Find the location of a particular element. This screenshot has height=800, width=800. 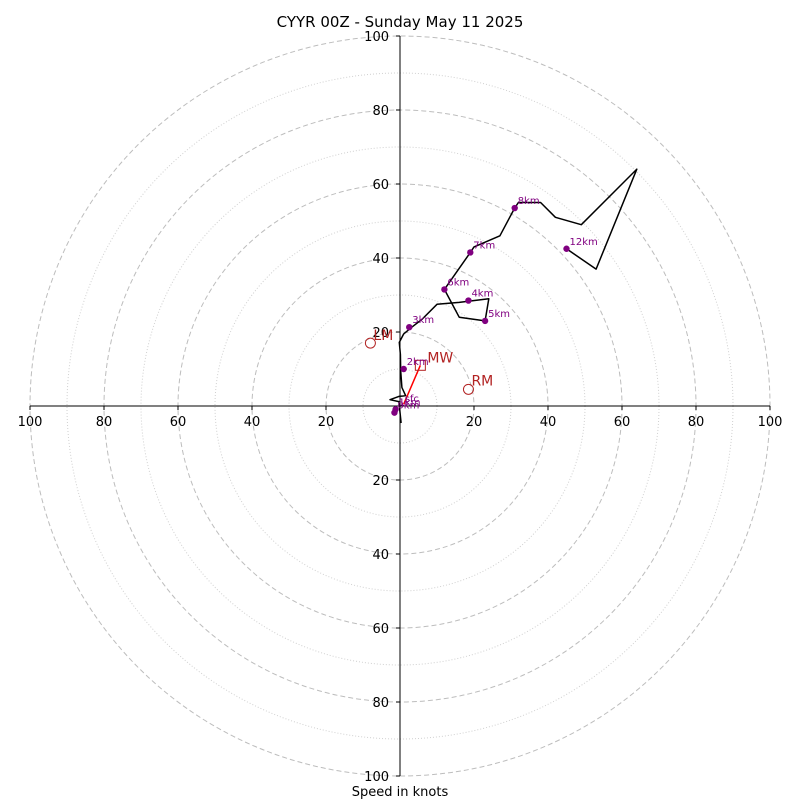

height-marker-1km is located at coordinates (395, 409).